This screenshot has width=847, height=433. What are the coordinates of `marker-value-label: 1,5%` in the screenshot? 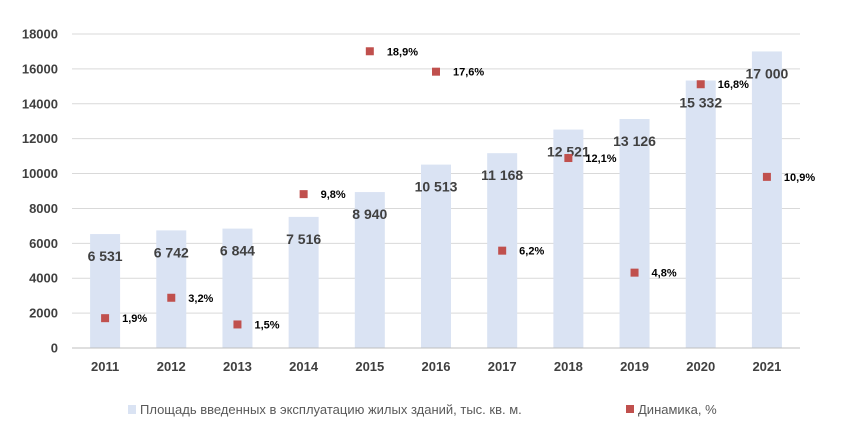 It's located at (266, 325).